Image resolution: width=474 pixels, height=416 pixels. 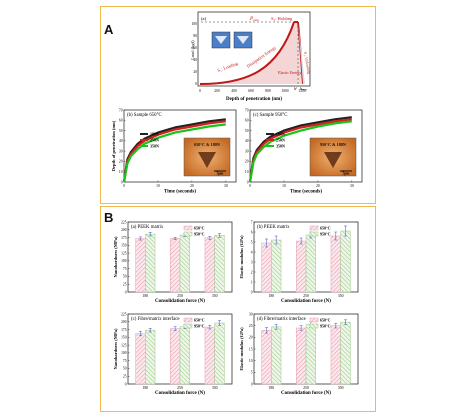 I want to click on bar-ytick-label: 7, so click(x=252, y=222).